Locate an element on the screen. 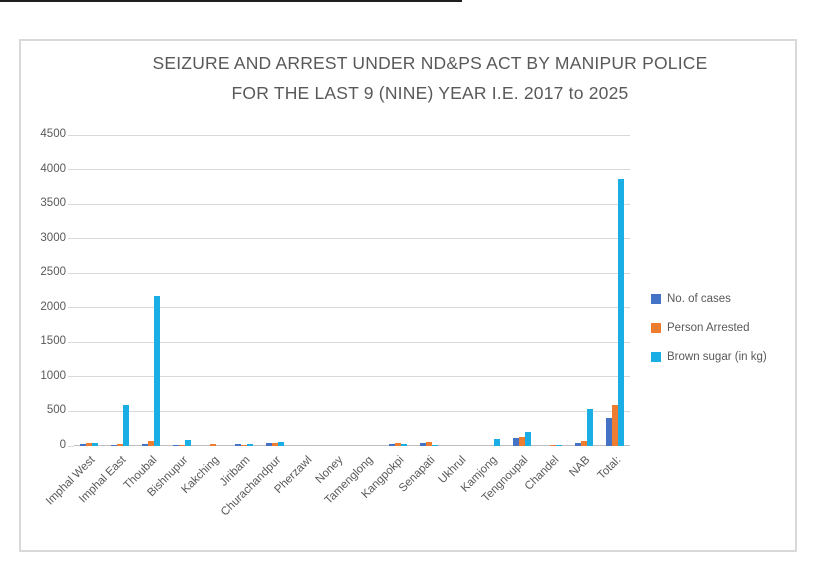  y-axis-tick-label: 2500 is located at coordinates (53, 272).